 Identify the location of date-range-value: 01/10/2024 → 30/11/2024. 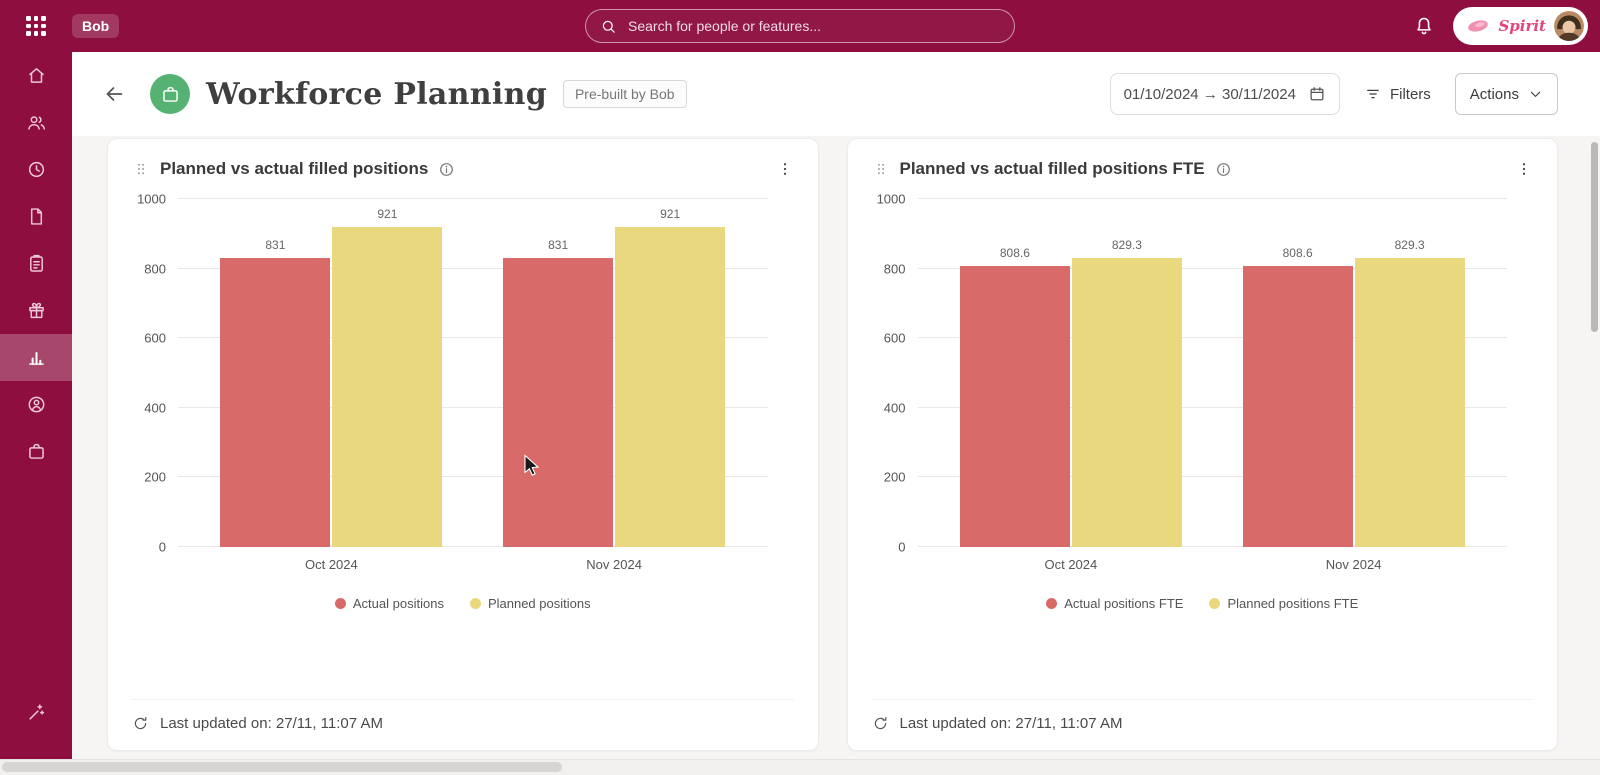
(1209, 94).